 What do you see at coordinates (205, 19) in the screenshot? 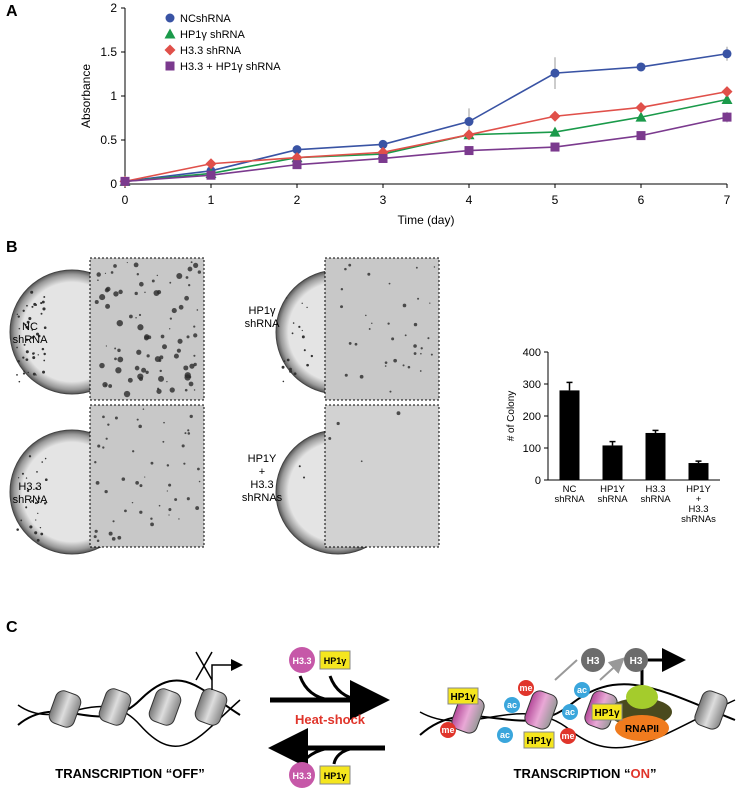
I see `legend-label: NCshRNA` at bounding box center [205, 19].